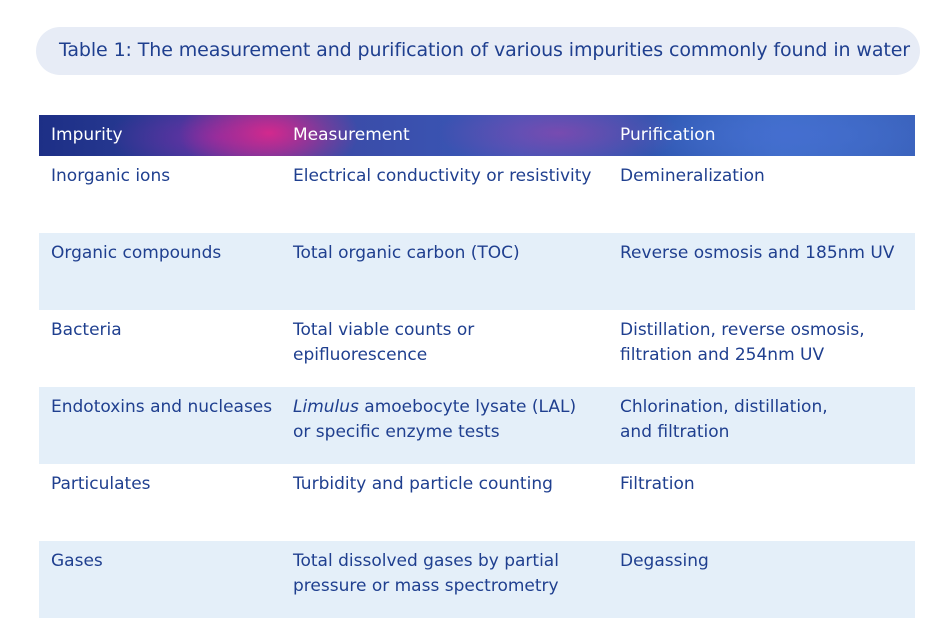 This screenshot has height=644, width=951. What do you see at coordinates (406, 253) in the screenshot?
I see `cell-measurement: Total organic carbon (TOC)` at bounding box center [406, 253].